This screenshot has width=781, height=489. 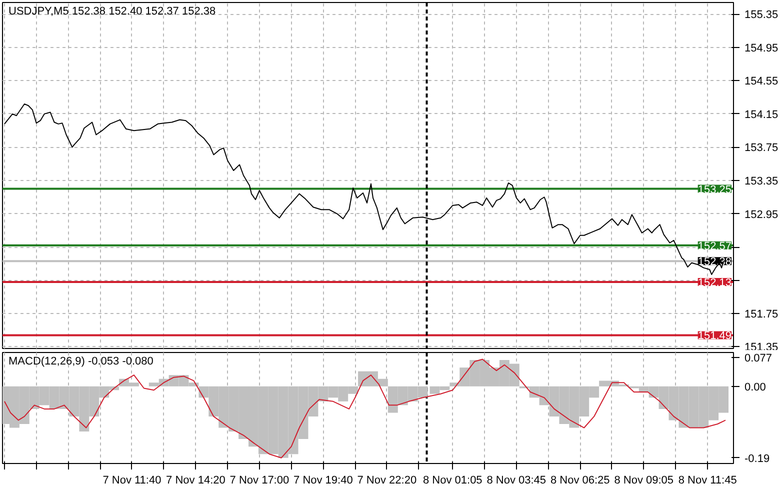 I want to click on y-tick-label: 0.077, so click(x=758, y=358).